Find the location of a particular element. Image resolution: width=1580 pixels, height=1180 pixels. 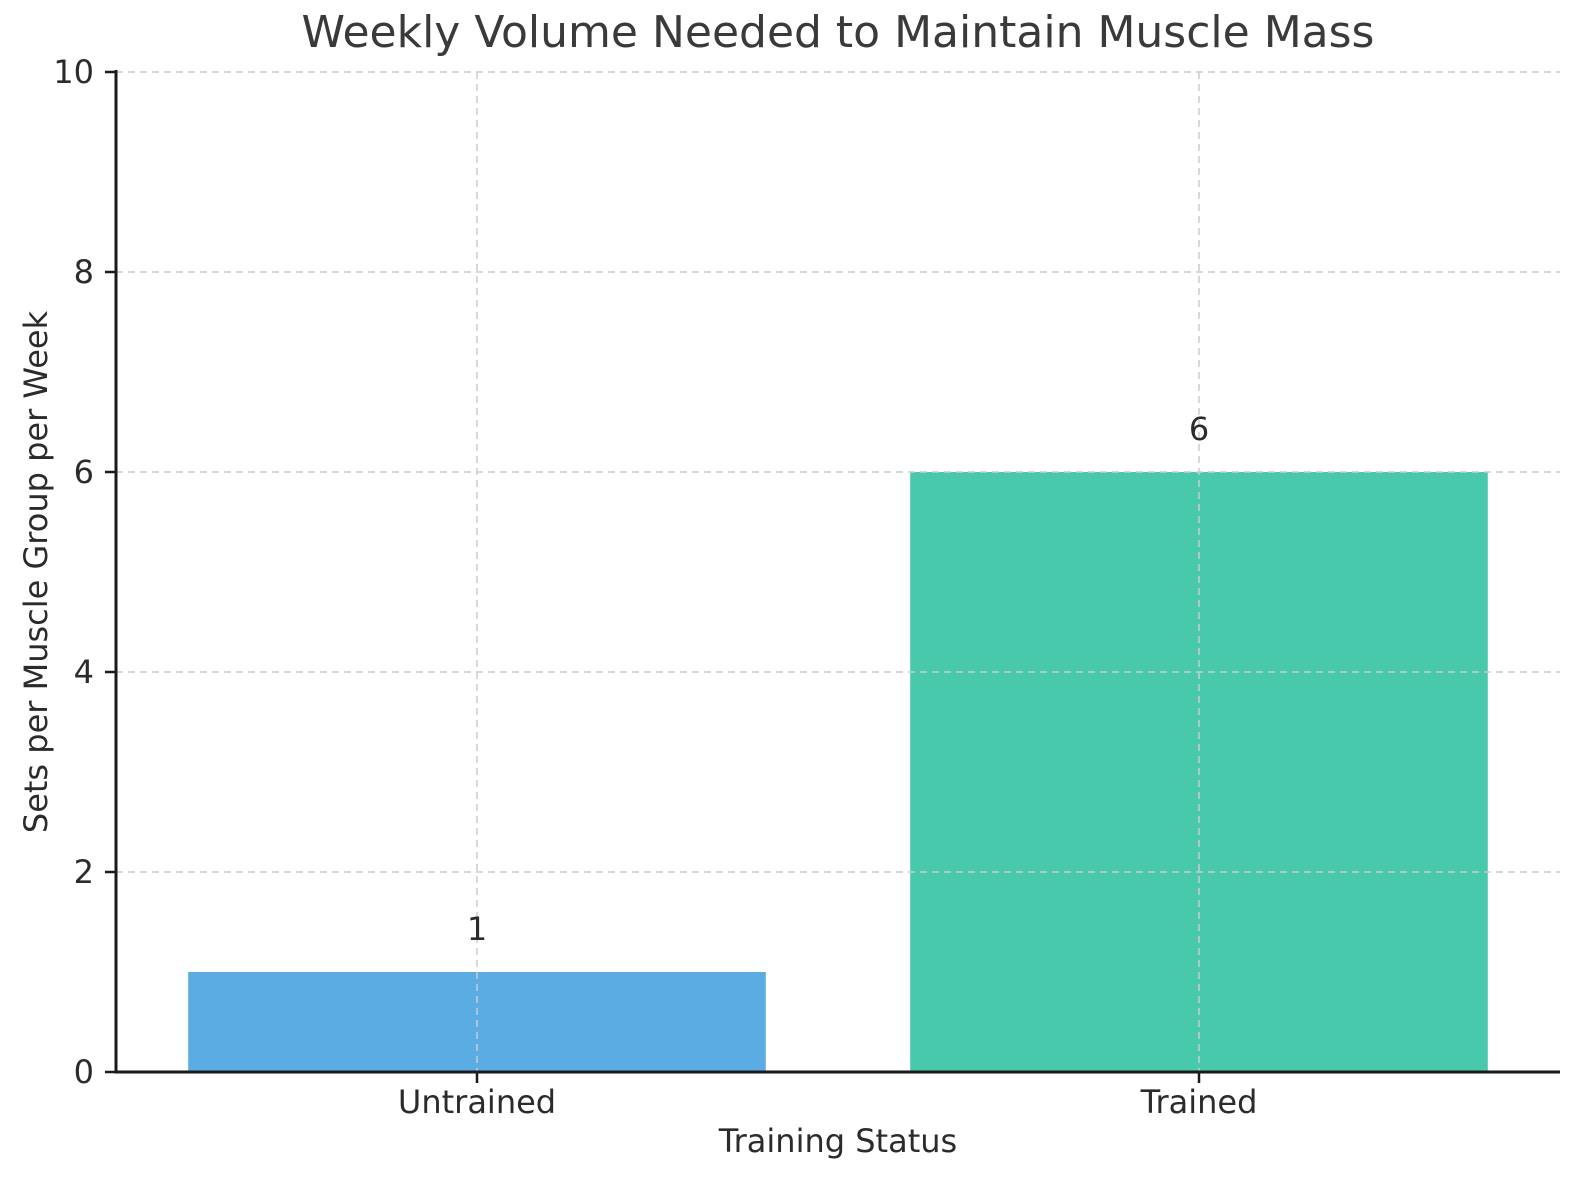

bar-value-label: 1 is located at coordinates (477, 929).